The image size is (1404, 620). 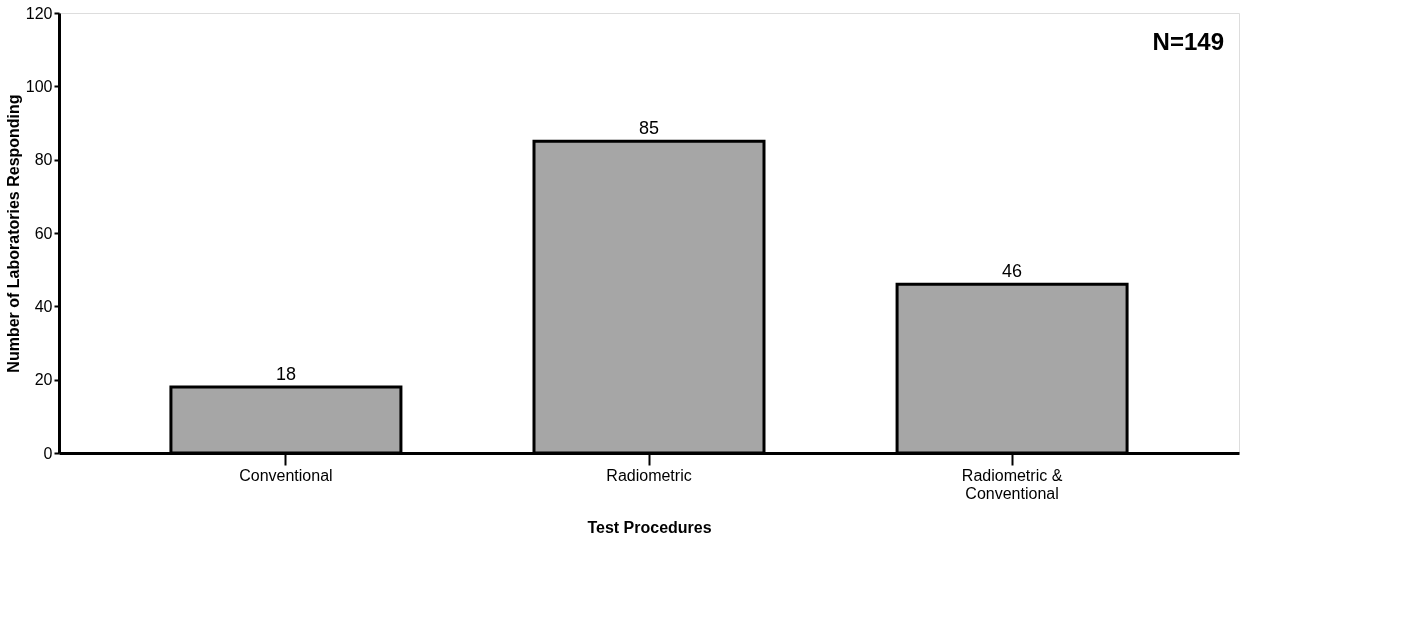 What do you see at coordinates (43, 380) in the screenshot?
I see `y-tick-label: 20` at bounding box center [43, 380].